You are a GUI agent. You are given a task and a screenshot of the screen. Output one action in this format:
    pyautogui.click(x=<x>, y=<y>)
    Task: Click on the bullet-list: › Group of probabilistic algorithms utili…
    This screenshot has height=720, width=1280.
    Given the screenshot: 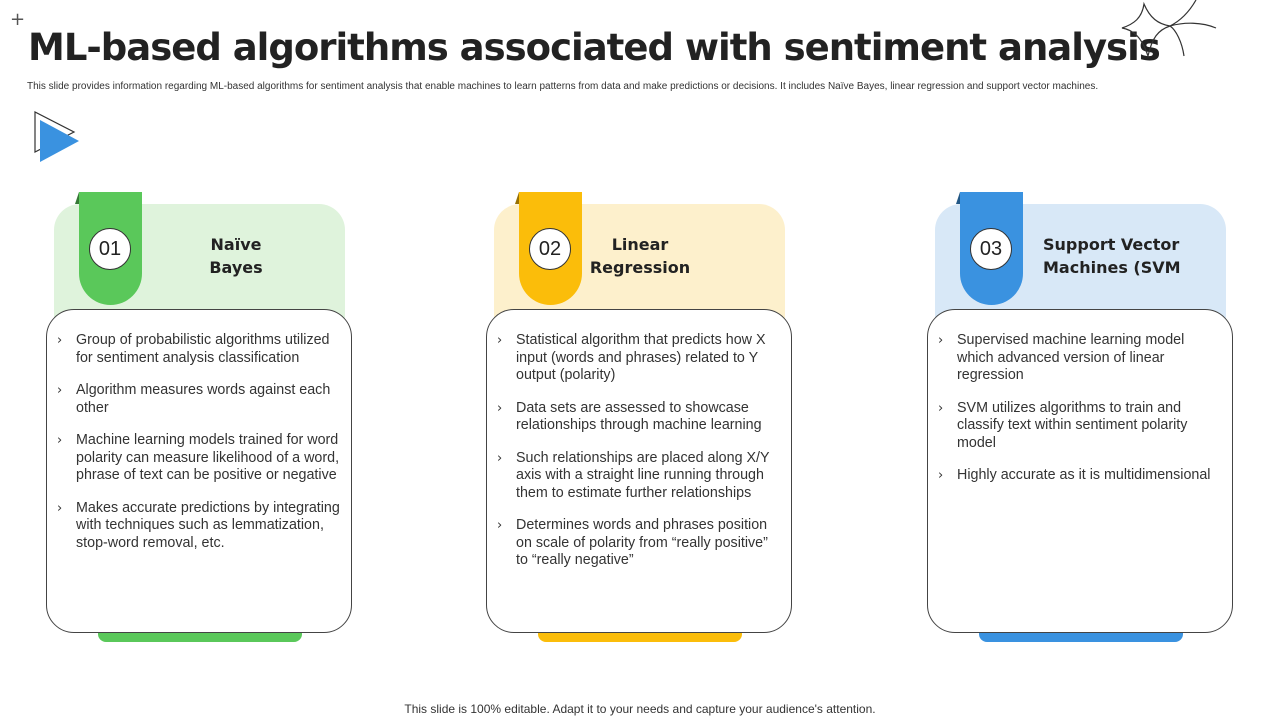 What is the action you would take?
    pyautogui.click(x=199, y=431)
    